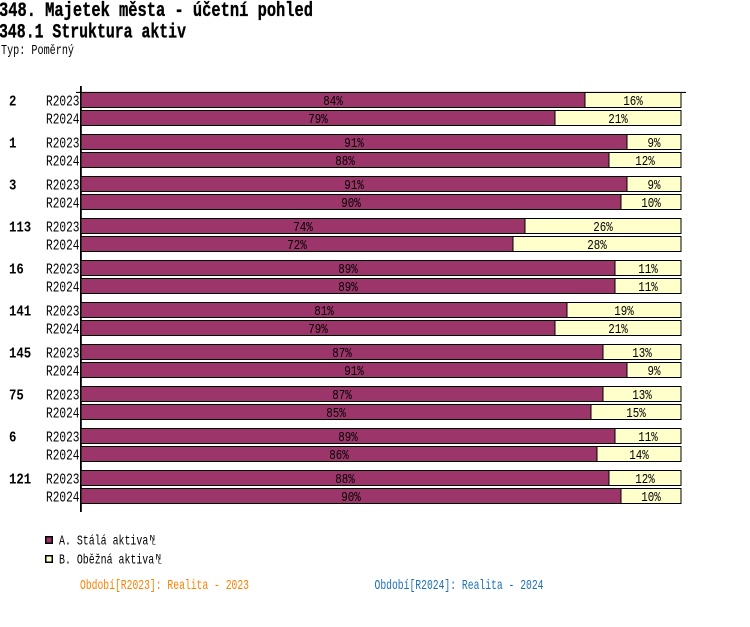 This screenshot has height=627, width=750. What do you see at coordinates (103, 542) in the screenshot?
I see `svg-text: A. Stálá aktiva` at bounding box center [103, 542].